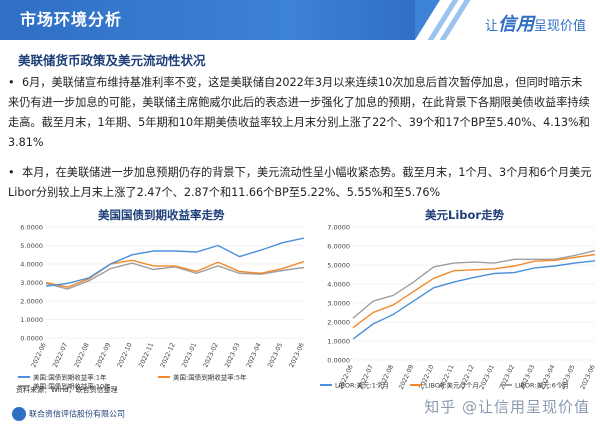 Image resolution: width=600 pixels, height=428 pixels. What do you see at coordinates (542, 384) in the screenshot?
I see `legend-label: LIBOR:美元:6个月` at bounding box center [542, 384].